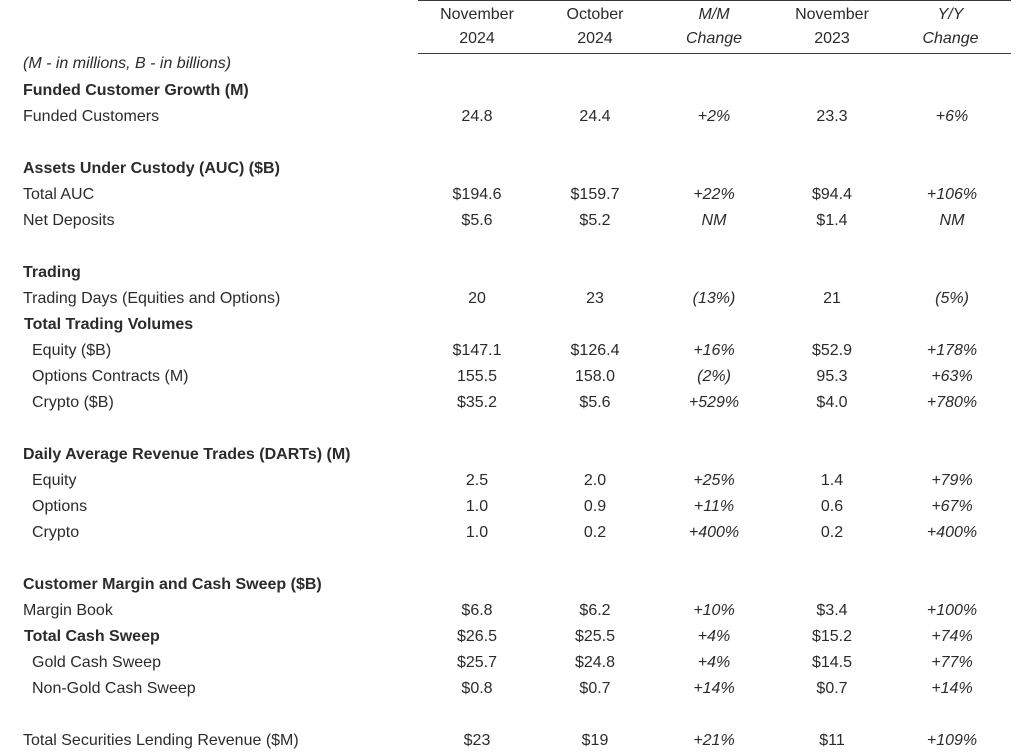 The image size is (1024, 755). Describe the element at coordinates (832, 116) in the screenshot. I see `table-cell: 23.3` at that location.